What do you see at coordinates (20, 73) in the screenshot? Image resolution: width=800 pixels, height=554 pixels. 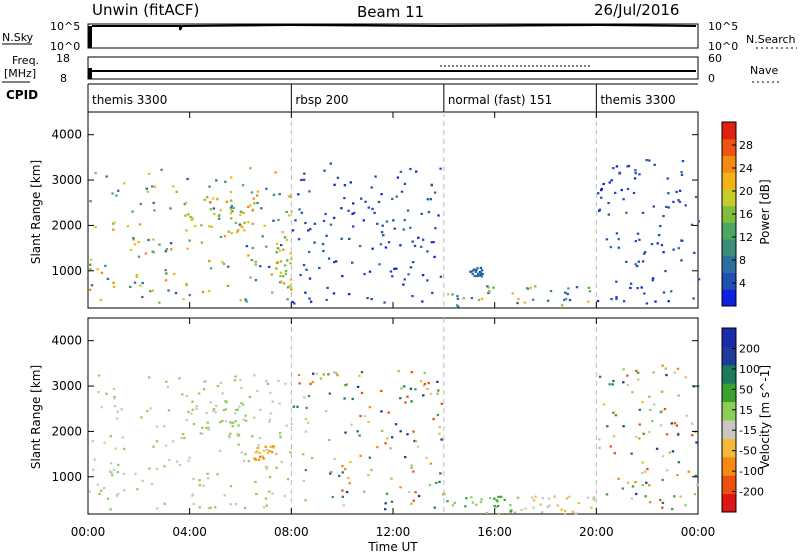 I see `freq-label-2: [MHz]` at bounding box center [20, 73].